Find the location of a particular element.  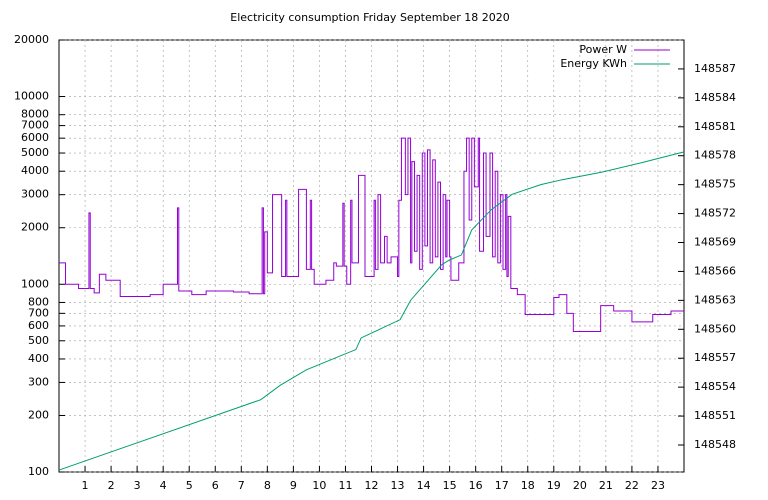

x-tick-label: 14 is located at coordinates (424, 485).